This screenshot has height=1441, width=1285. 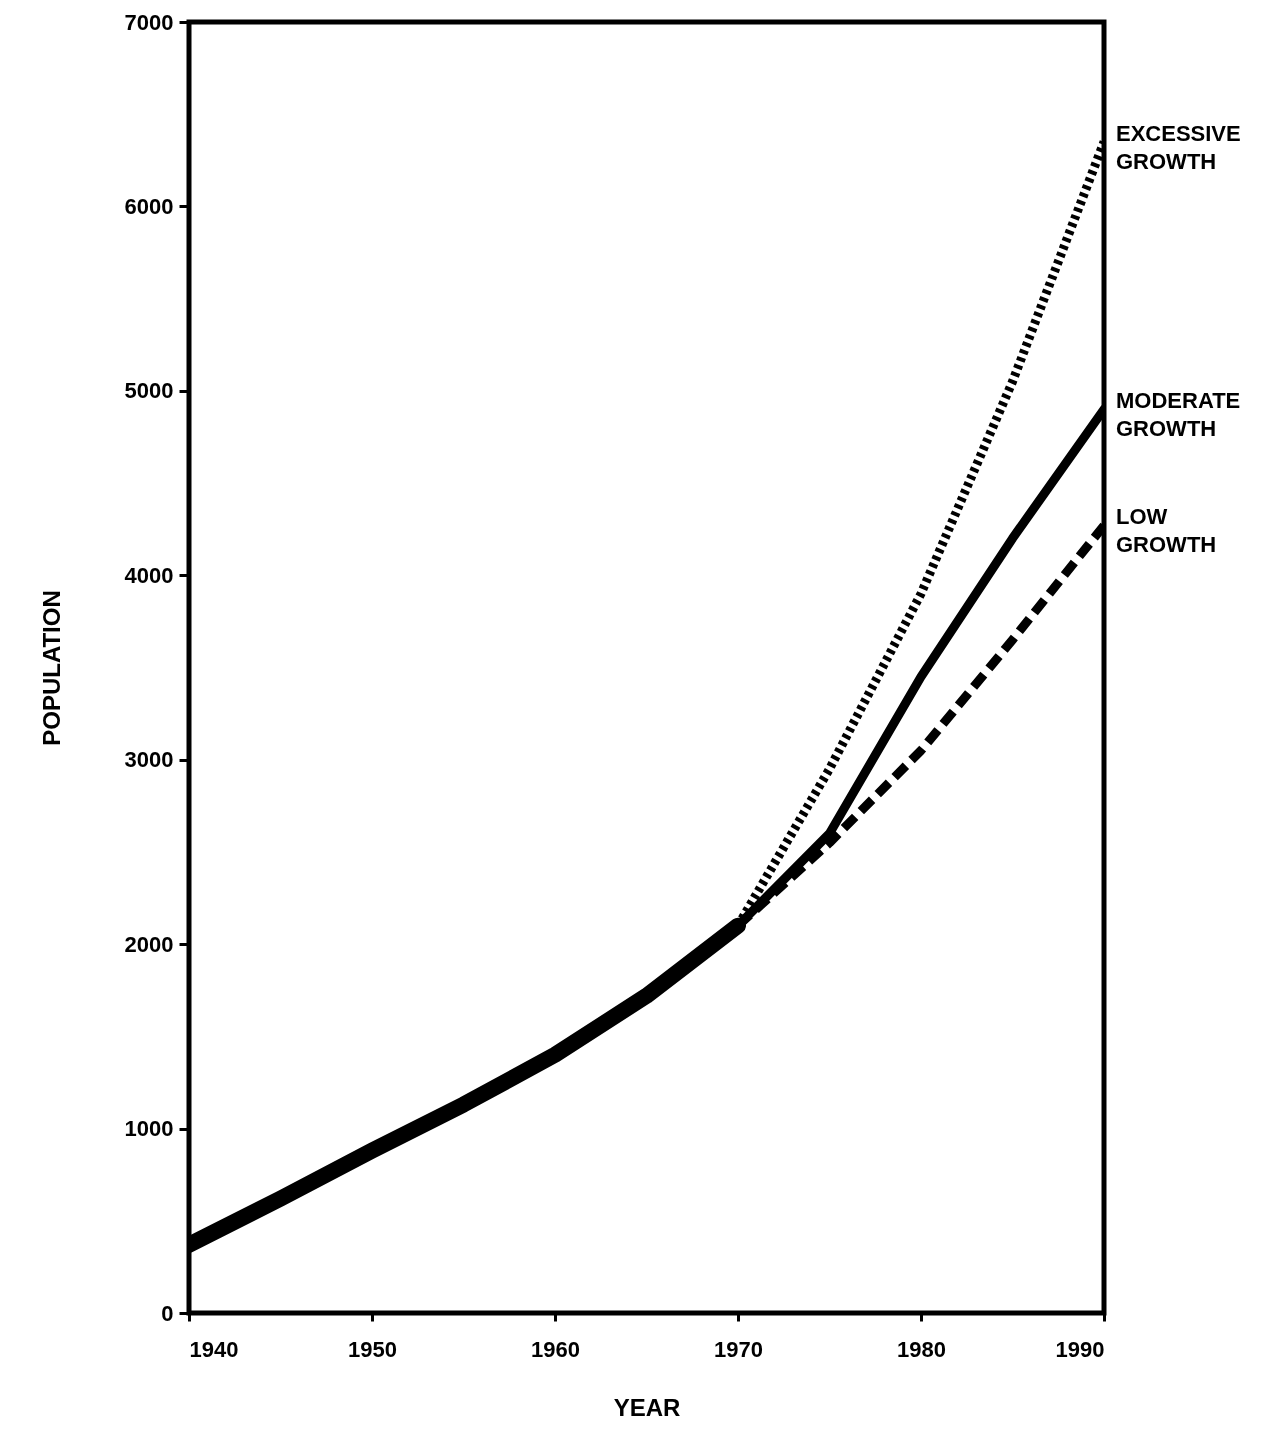 I want to click on x-tick-label: 1970, so click(x=738, y=1349).